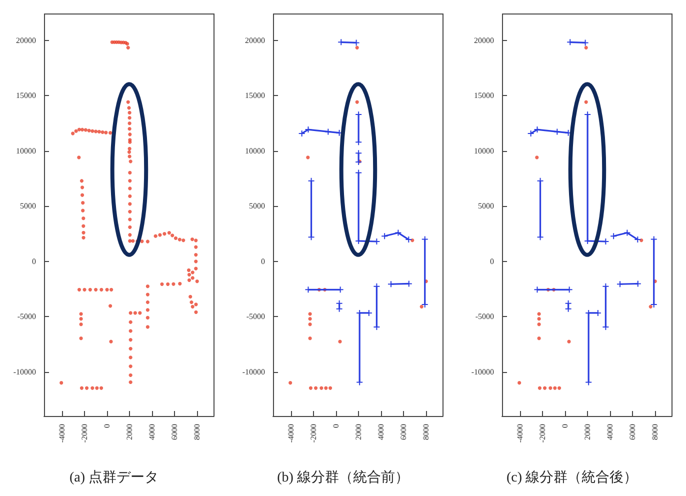 This screenshot has height=496, width=686. What do you see at coordinates (343, 478) in the screenshot?
I see `text: (b) 線分群（統合前）` at bounding box center [343, 478].